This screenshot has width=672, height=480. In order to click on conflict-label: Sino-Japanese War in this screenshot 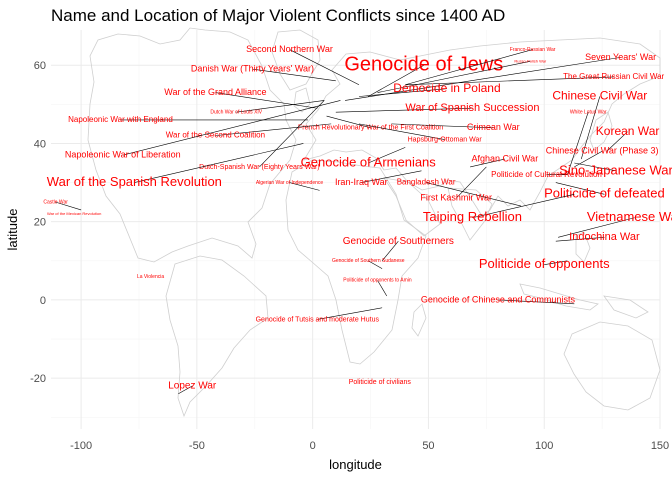, I will do `click(615, 169)`.